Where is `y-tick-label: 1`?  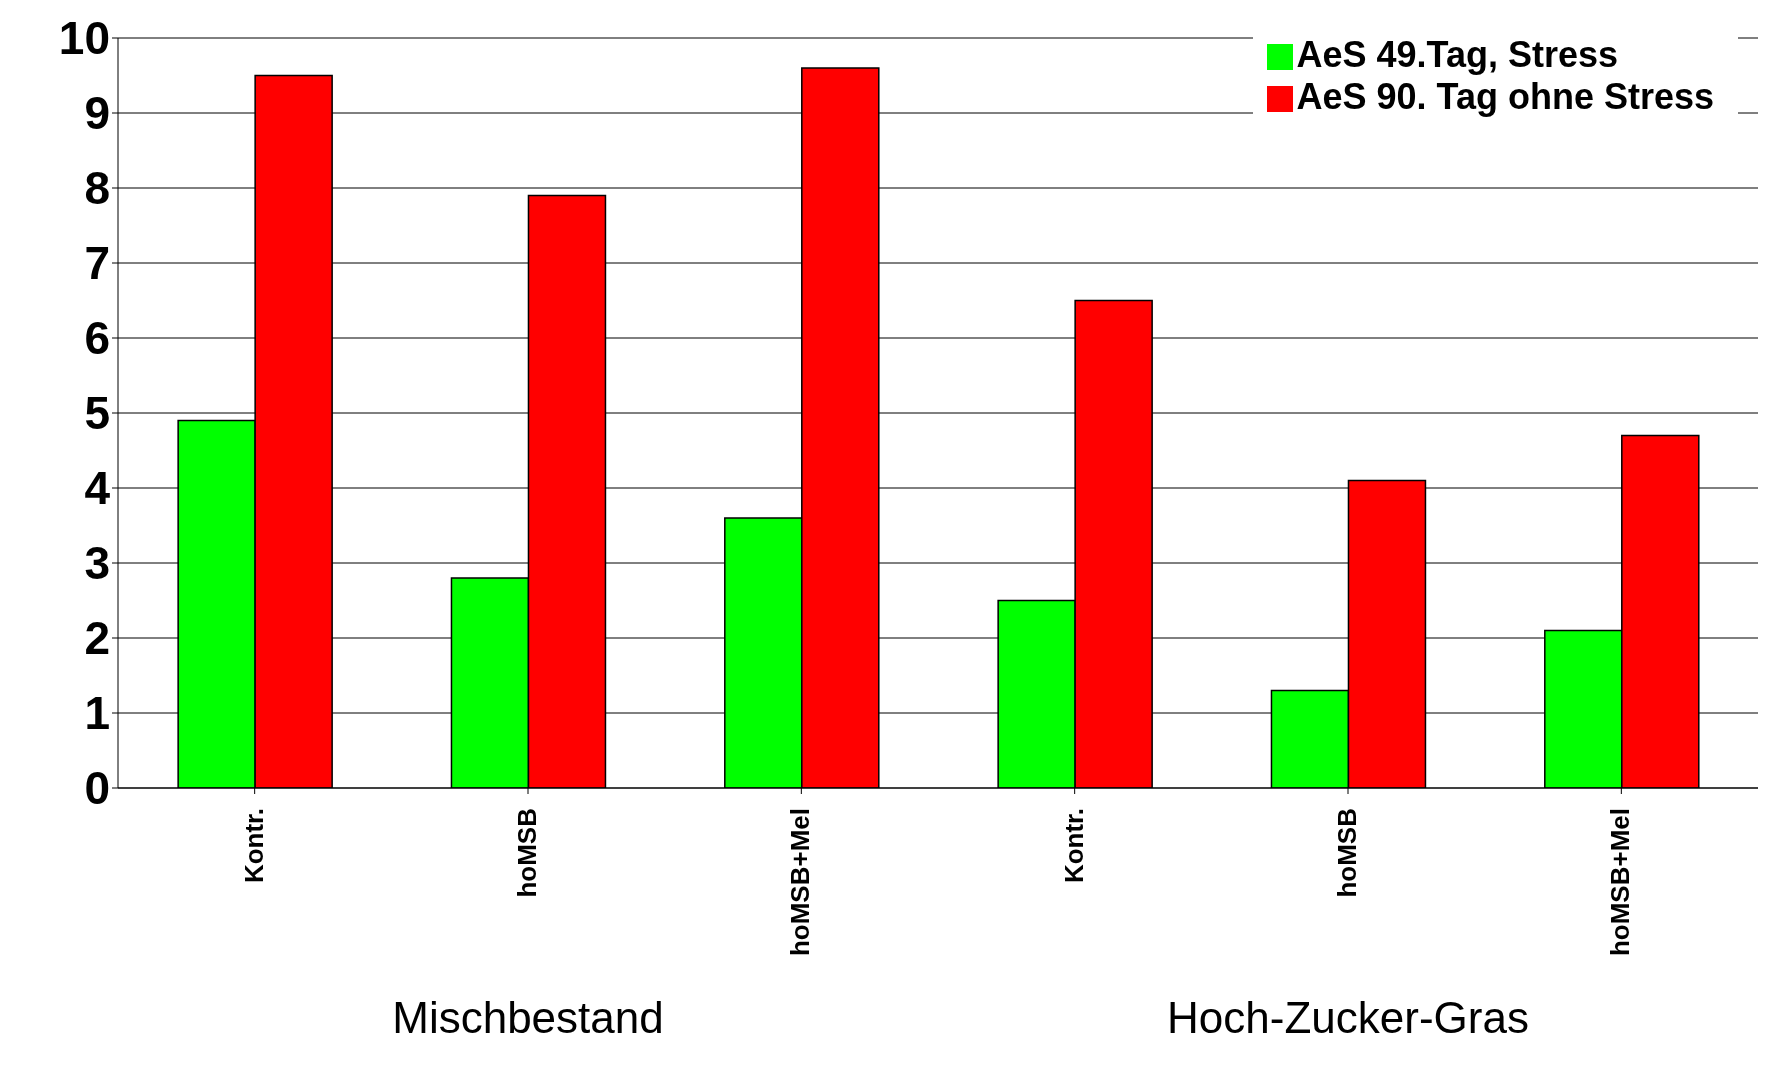 y-tick-label: 1 is located at coordinates (97, 713).